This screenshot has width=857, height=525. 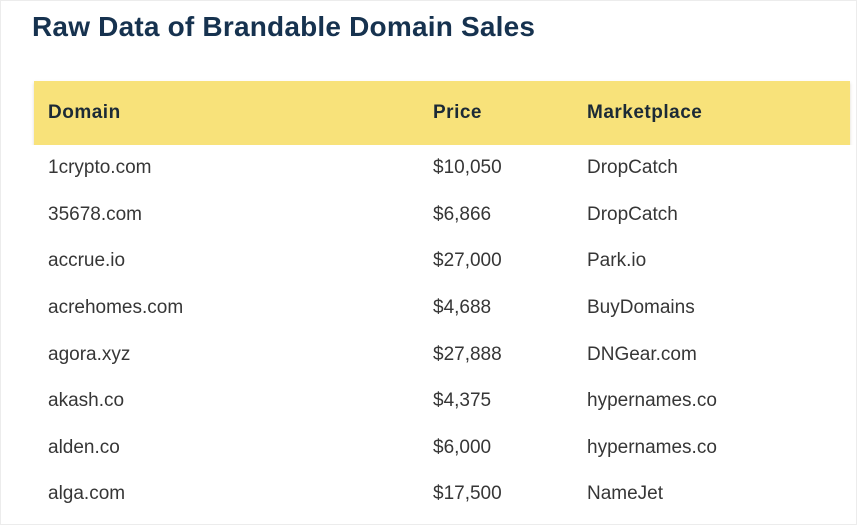 What do you see at coordinates (284, 26) in the screenshot?
I see `page-title: Raw Data of Brandable Domain Sales` at bounding box center [284, 26].